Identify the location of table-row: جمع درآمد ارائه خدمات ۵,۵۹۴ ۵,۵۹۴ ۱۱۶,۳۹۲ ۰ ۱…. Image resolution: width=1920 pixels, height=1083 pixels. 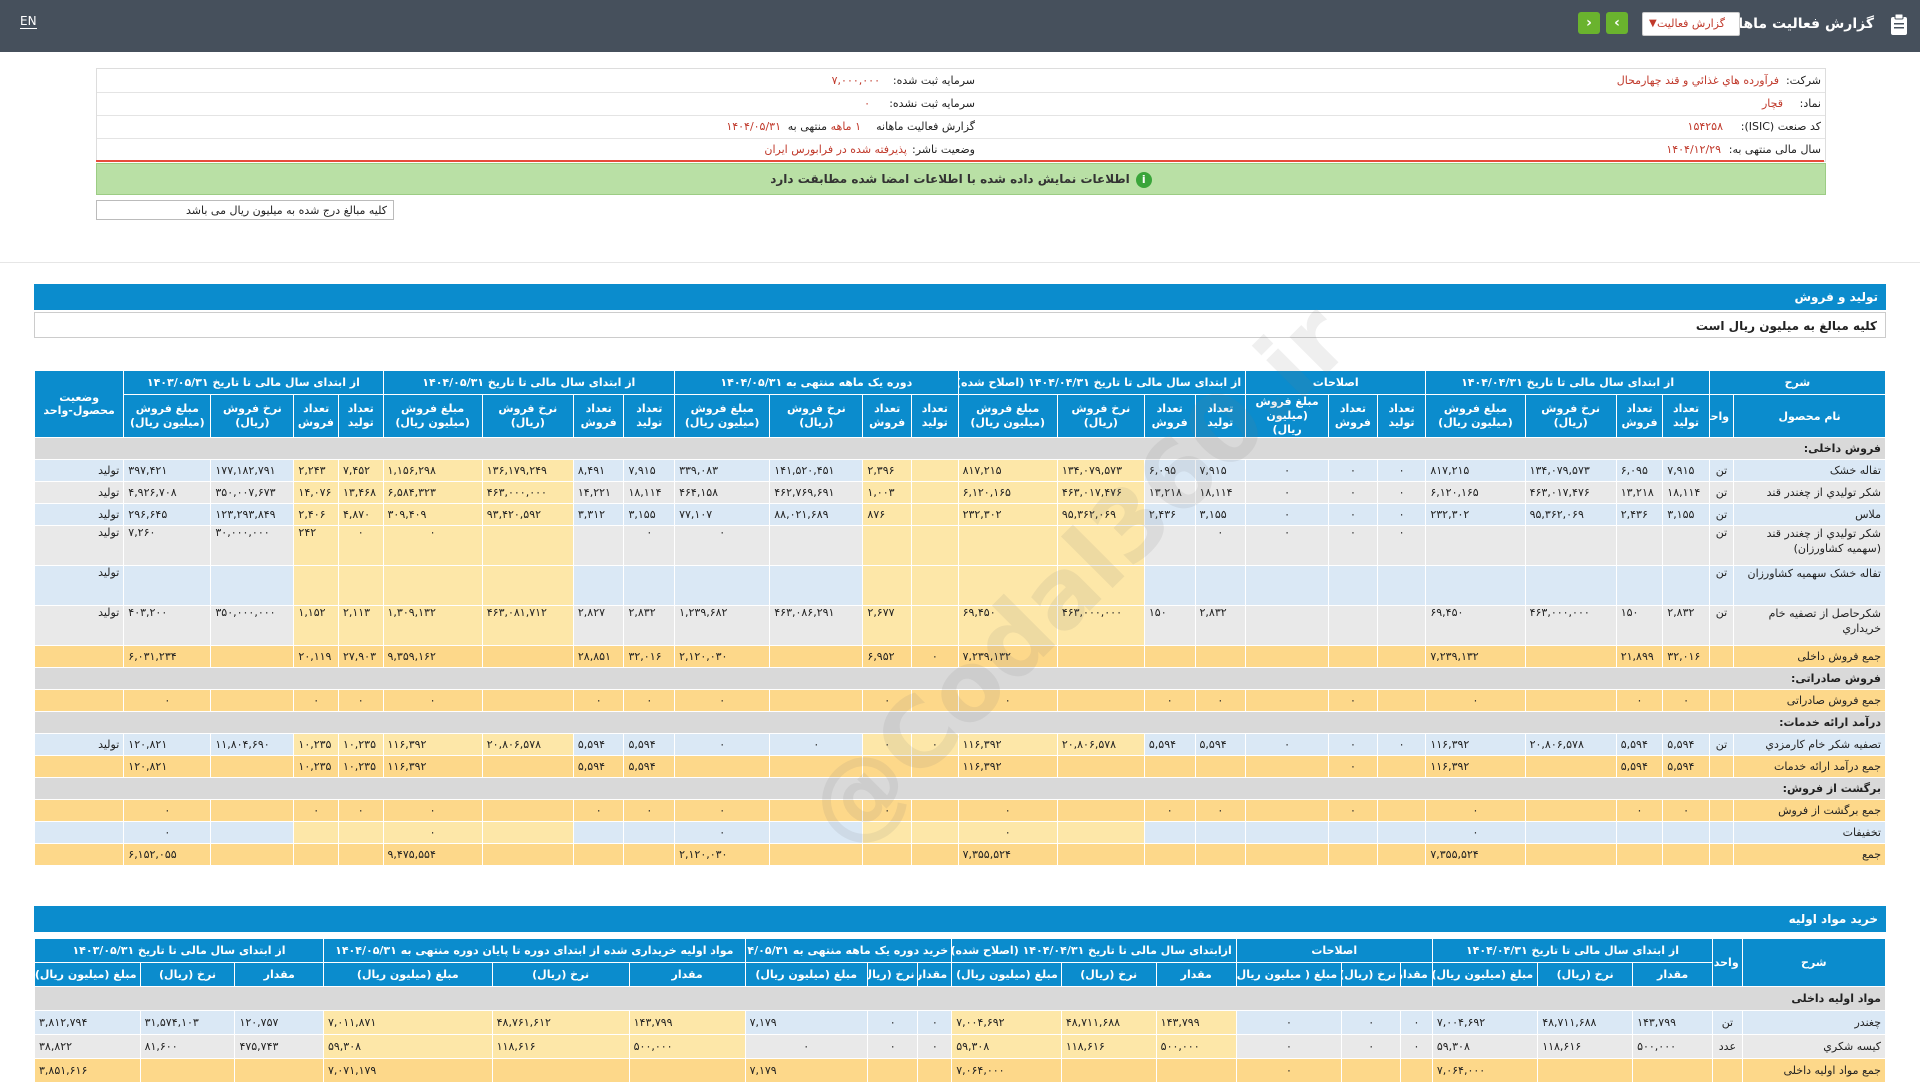
(959, 766).